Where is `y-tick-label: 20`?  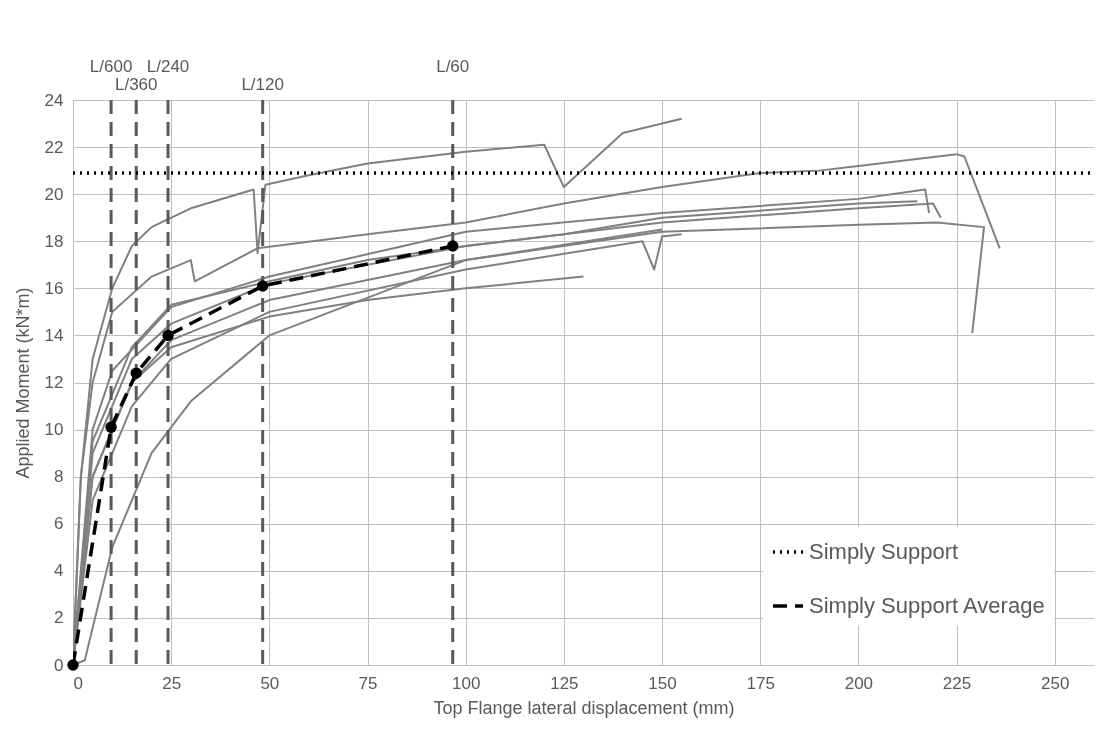
y-tick-label: 20 is located at coordinates (54, 194).